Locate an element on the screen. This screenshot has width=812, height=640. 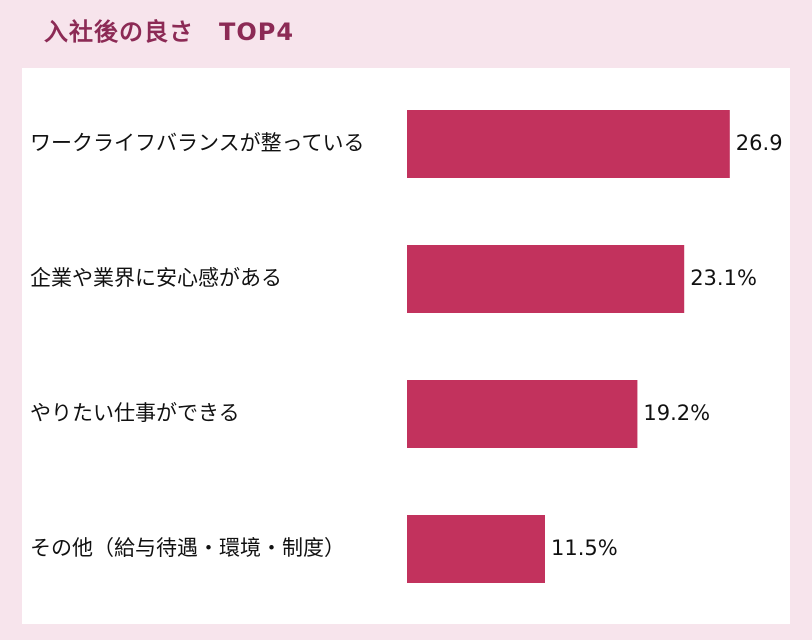
value-label: 26.9 is located at coordinates (759, 143).